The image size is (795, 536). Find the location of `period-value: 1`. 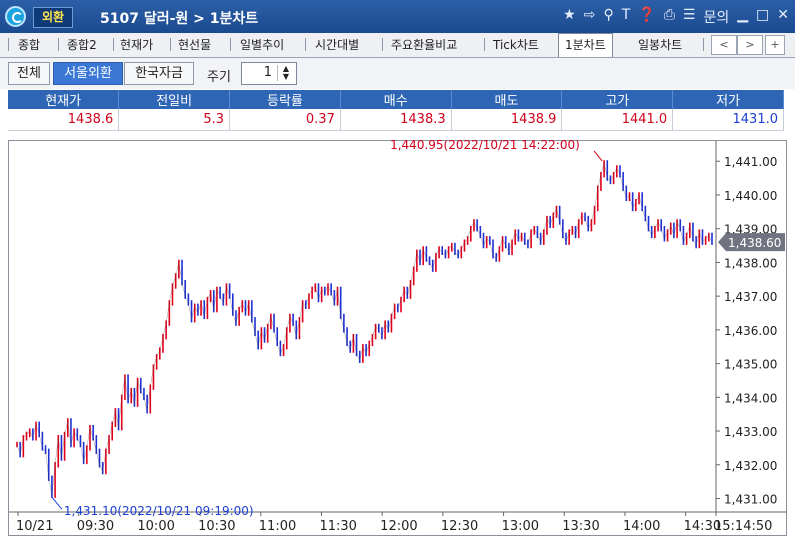

period-value: 1 is located at coordinates (267, 72).